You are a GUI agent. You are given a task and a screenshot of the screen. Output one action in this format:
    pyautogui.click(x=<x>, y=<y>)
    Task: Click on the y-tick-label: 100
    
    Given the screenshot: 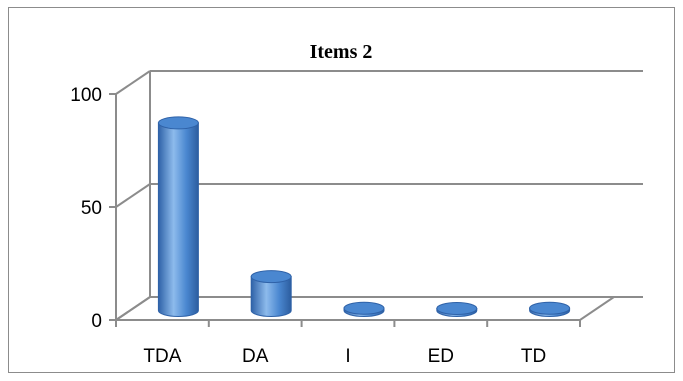 What is the action you would take?
    pyautogui.click(x=86, y=95)
    